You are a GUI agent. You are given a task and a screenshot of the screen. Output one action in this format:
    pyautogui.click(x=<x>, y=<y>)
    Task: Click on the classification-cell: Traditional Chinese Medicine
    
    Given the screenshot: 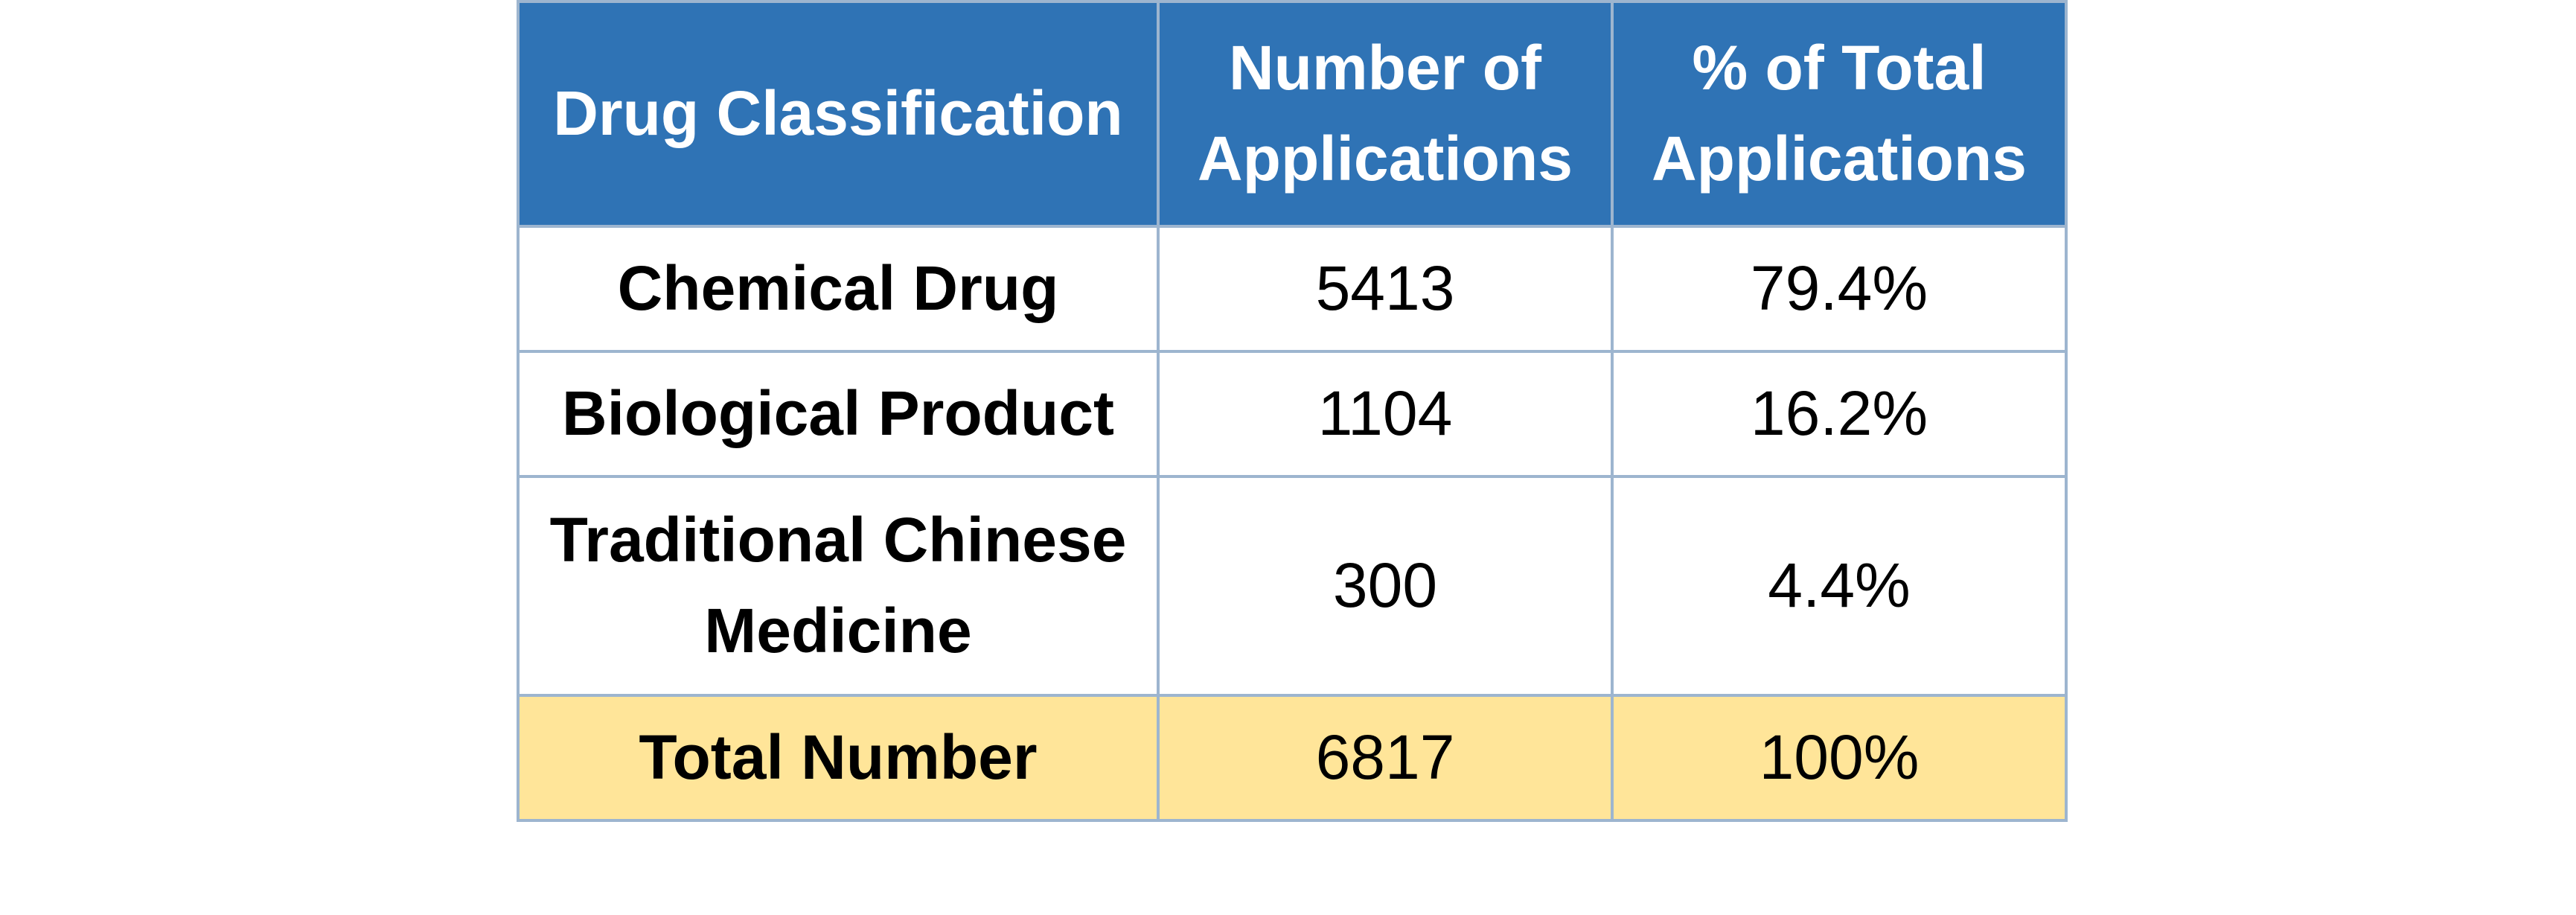 What is the action you would take?
    pyautogui.click(x=838, y=586)
    